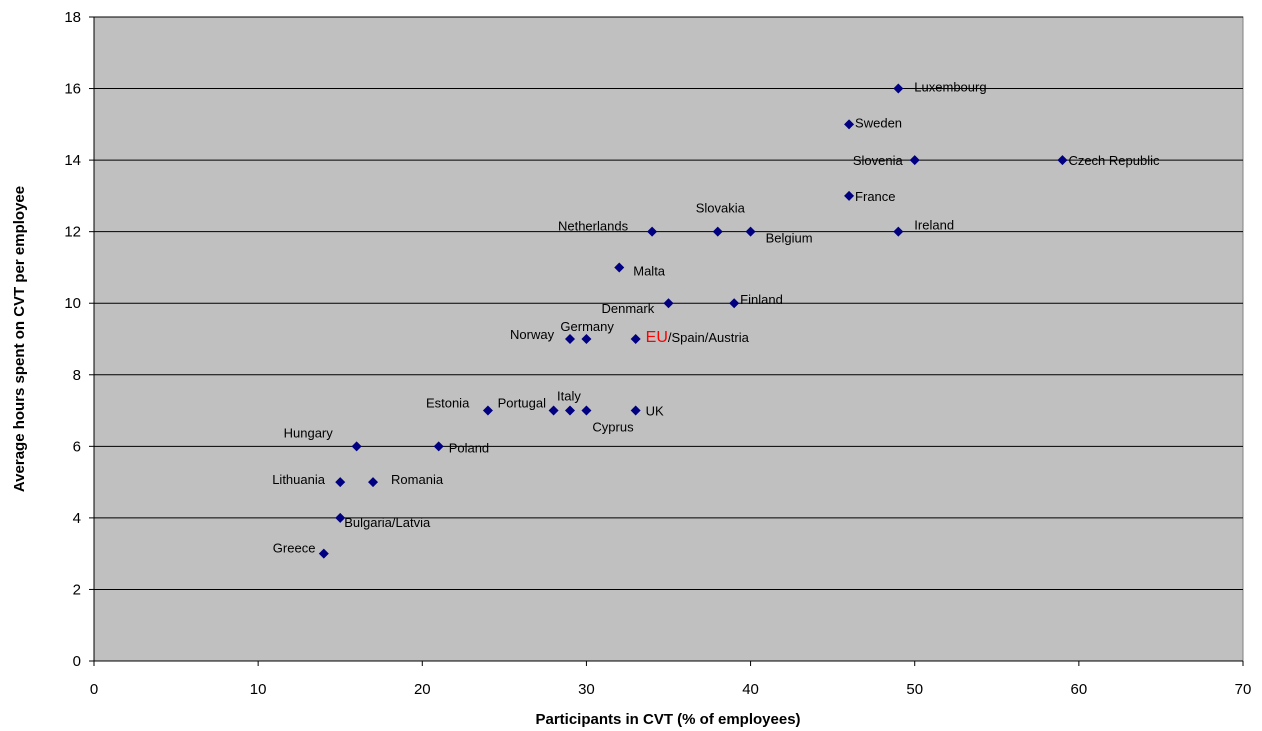 This screenshot has height=731, width=1262. I want to click on data-label: Hungary, so click(309, 432).